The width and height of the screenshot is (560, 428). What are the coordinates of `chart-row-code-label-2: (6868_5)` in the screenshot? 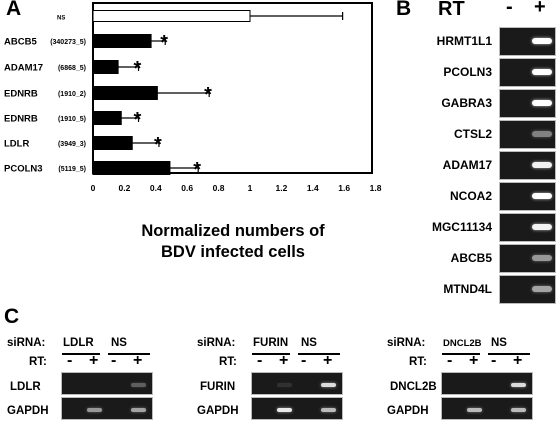 It's located at (72, 68).